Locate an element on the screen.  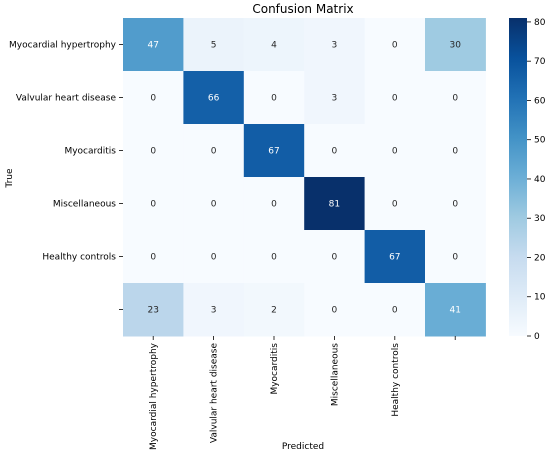
colorbar-ticks: 0 10 20 30 40 50 60 70 80 is located at coordinates (536, 180).